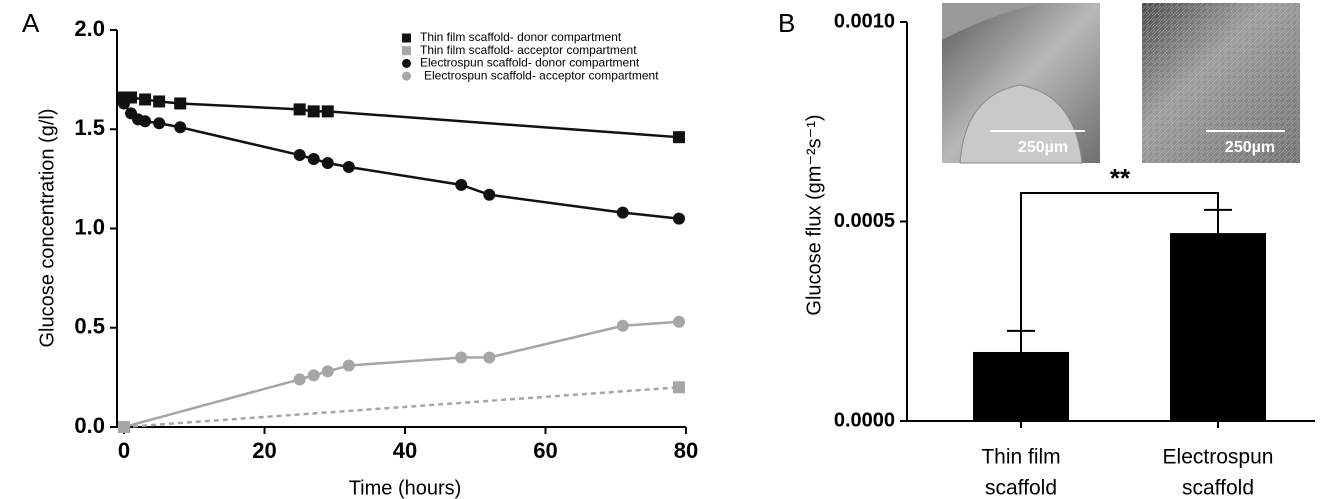 This screenshot has width=1320, height=499. I want to click on y-tick-label: 1.0, so click(89, 226).